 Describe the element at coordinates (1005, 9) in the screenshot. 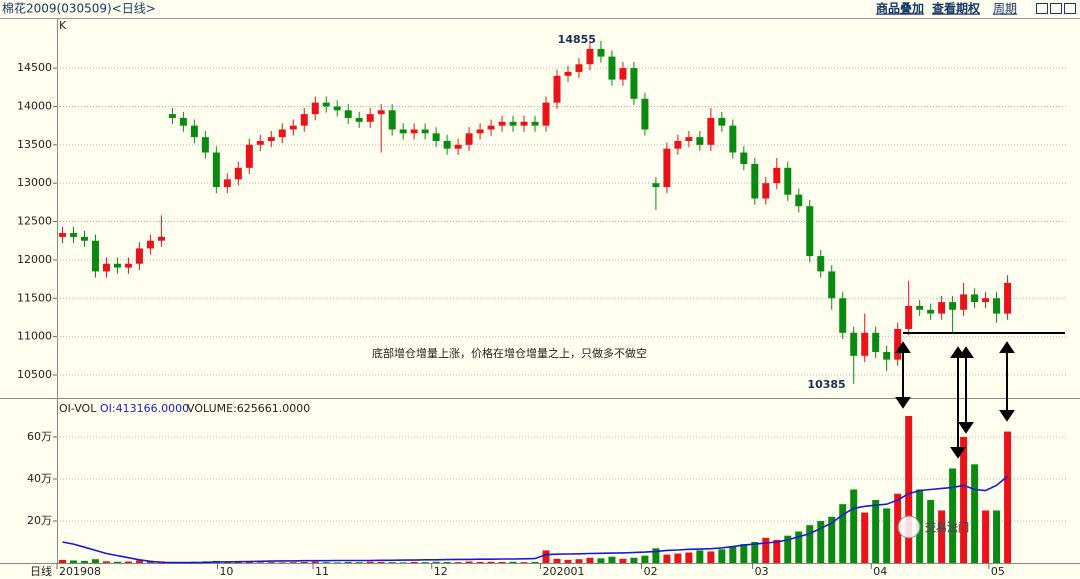

I see `header-link: 周期` at that location.